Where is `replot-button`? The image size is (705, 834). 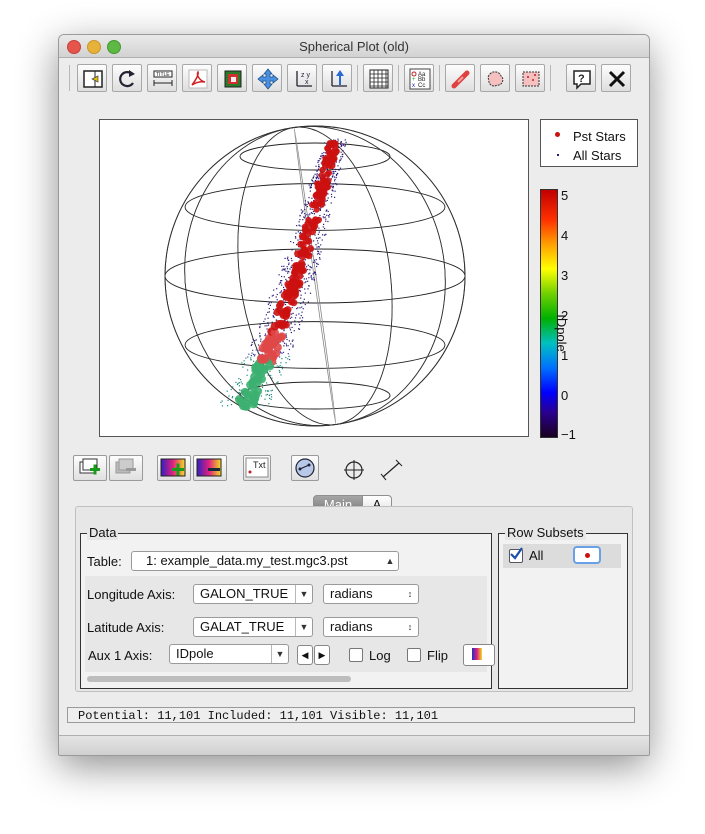
replot-button is located at coordinates (127, 78).